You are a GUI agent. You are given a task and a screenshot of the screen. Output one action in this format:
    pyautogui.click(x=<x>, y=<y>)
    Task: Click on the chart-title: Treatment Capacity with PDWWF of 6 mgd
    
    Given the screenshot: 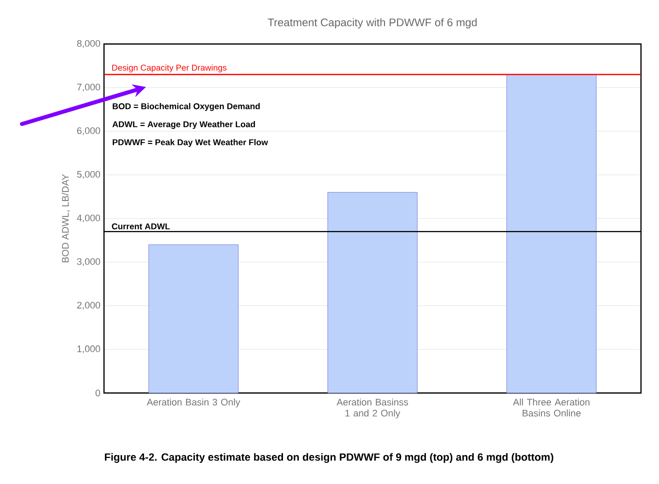 What is the action you would take?
    pyautogui.click(x=372, y=23)
    